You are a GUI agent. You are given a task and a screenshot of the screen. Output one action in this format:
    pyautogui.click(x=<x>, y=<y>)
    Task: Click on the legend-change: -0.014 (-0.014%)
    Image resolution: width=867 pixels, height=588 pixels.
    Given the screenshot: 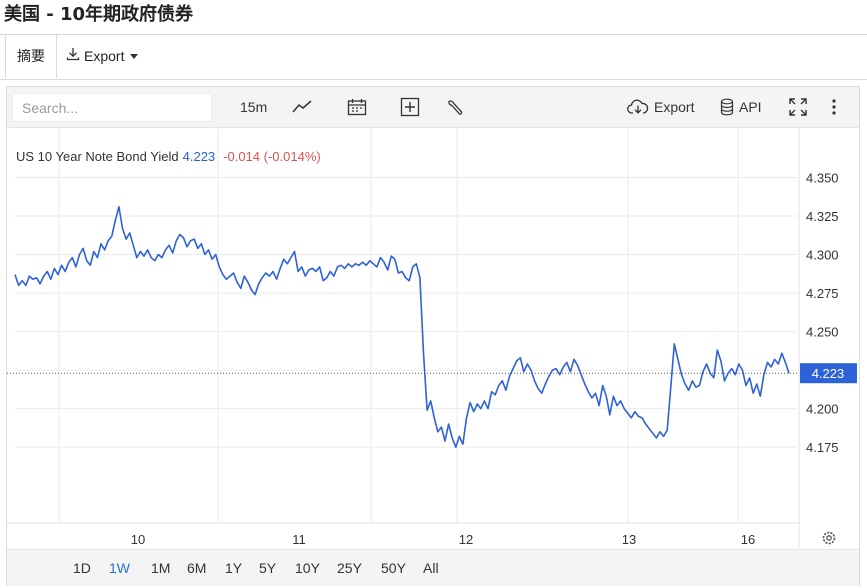 What is the action you would take?
    pyautogui.click(x=272, y=156)
    